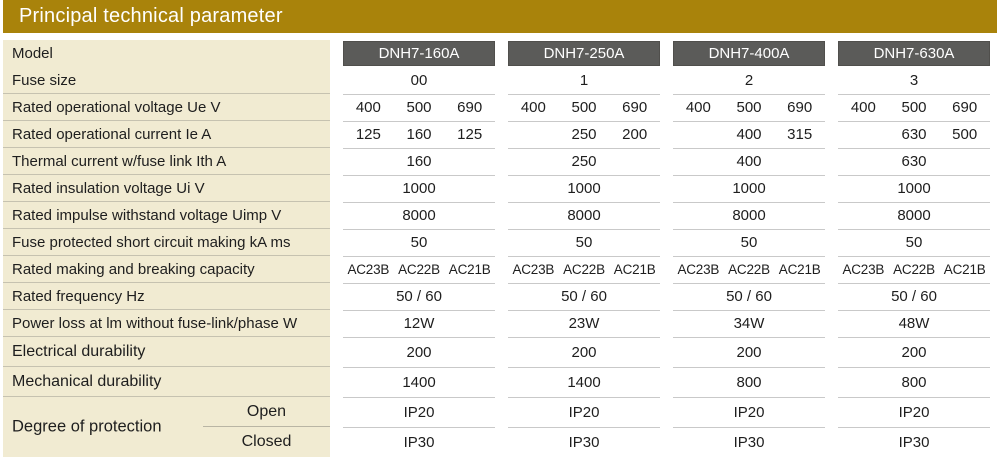 Image resolution: width=1000 pixels, height=457 pixels. What do you see at coordinates (419, 81) in the screenshot?
I see `fuse-size-cell: 00` at bounding box center [419, 81].